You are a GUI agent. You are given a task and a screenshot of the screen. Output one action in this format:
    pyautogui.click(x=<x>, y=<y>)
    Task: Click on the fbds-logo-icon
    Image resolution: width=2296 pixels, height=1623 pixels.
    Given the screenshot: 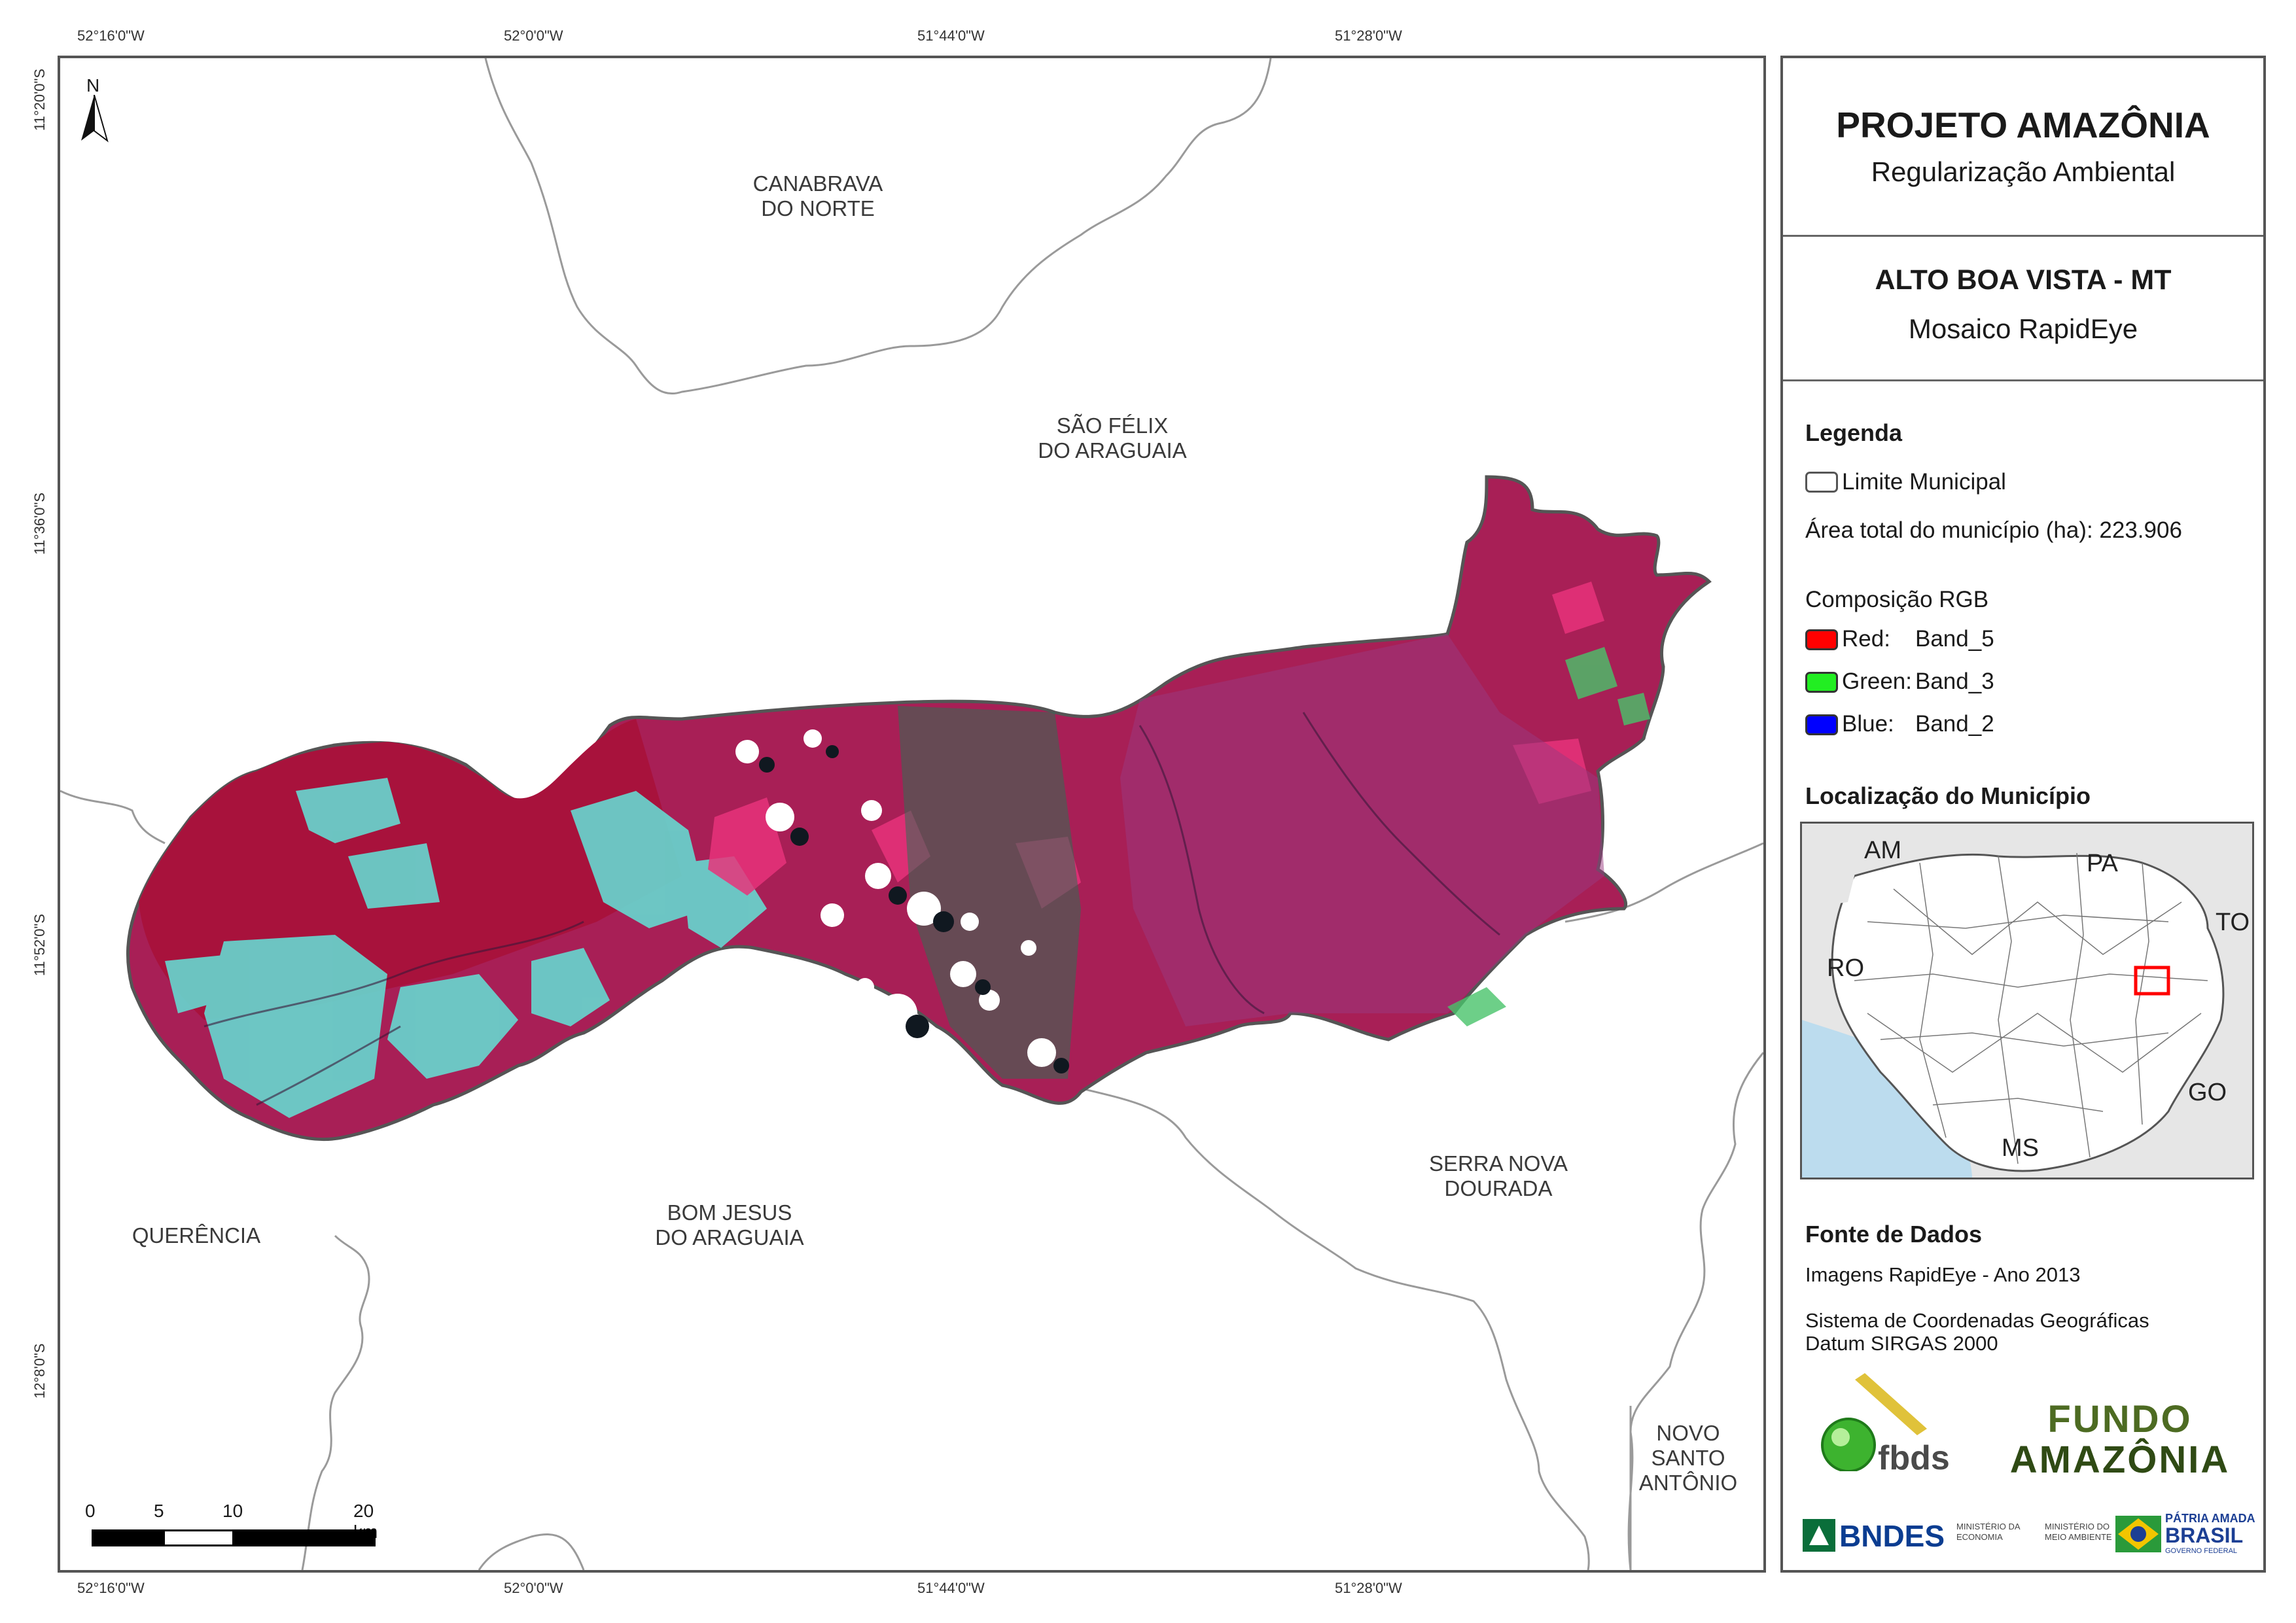 What is the action you would take?
    pyautogui.click(x=1874, y=1423)
    